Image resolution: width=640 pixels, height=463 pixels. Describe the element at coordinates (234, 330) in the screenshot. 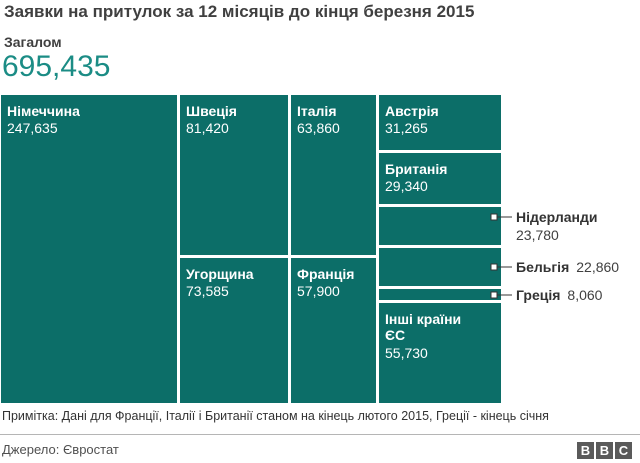

I see `treemap-cell-угорщина` at that location.